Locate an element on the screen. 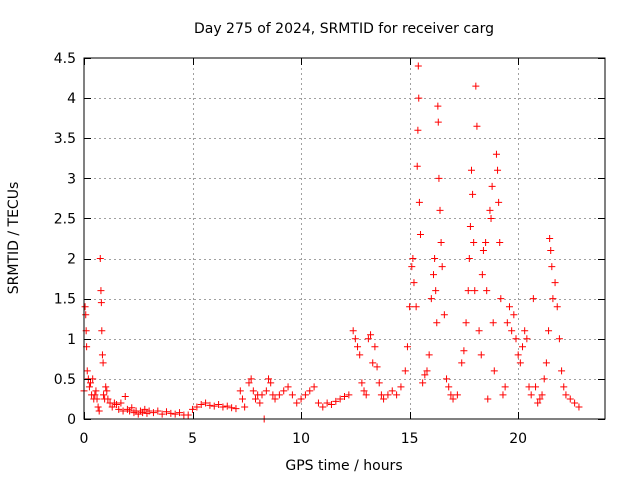 Image resolution: width=640 pixels, height=480 pixels. y-tick-label: 2.5 is located at coordinates (65, 219).